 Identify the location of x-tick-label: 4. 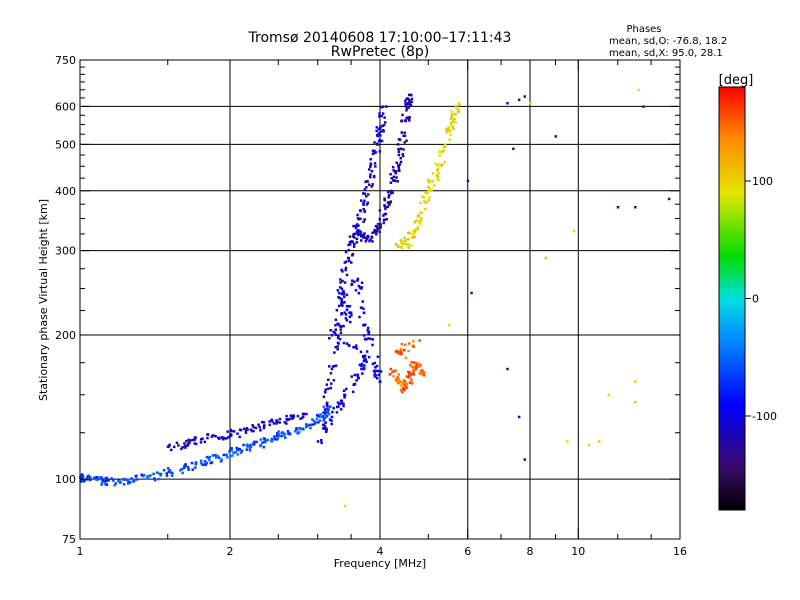
(380, 551).